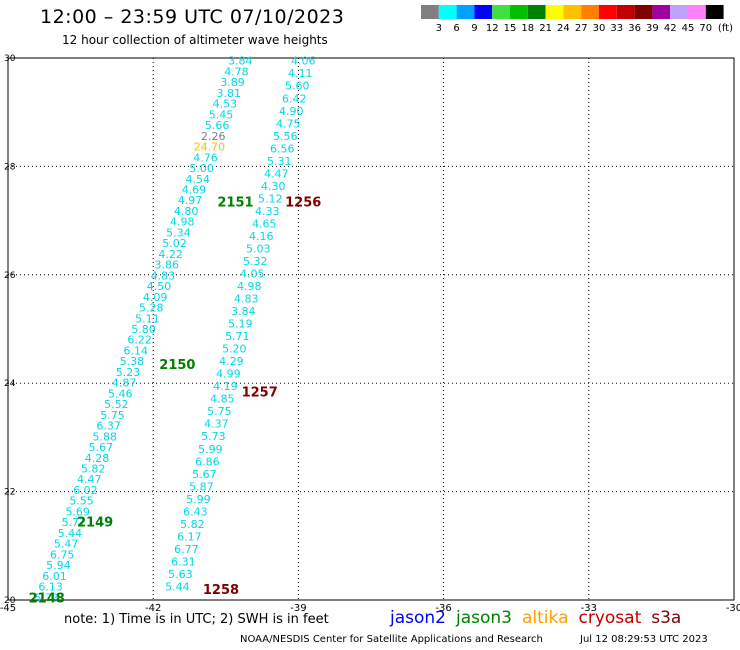 This screenshot has height=650, width=740. What do you see at coordinates (54, 576) in the screenshot?
I see `wave-height-value: 6.01` at bounding box center [54, 576].